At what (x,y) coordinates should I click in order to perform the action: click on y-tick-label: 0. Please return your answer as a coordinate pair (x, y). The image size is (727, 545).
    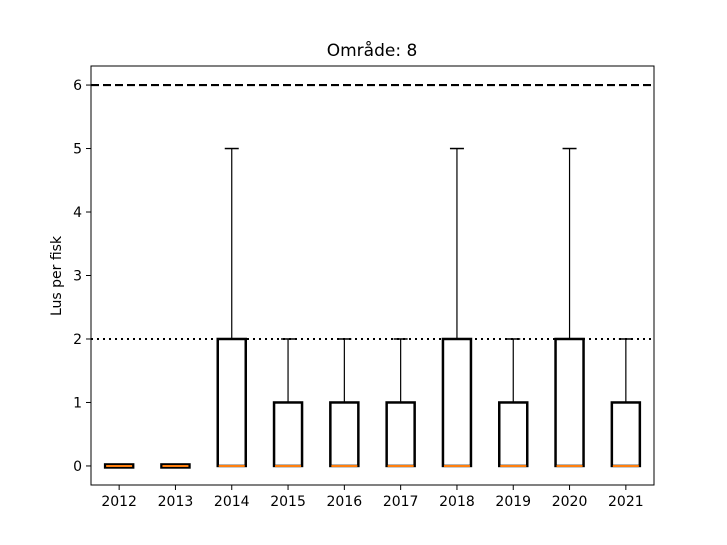
    Looking at the image, I should click on (77, 467).